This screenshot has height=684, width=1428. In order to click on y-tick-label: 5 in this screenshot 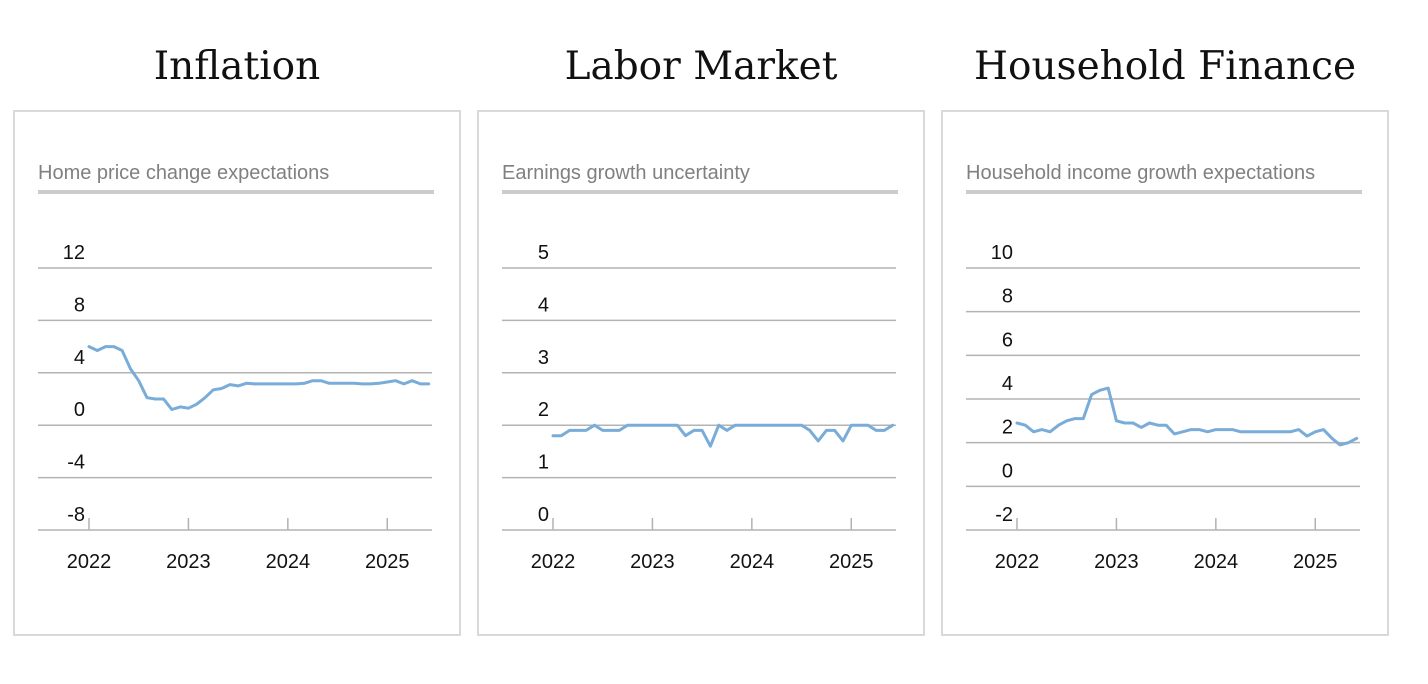, I will do `click(543, 253)`.